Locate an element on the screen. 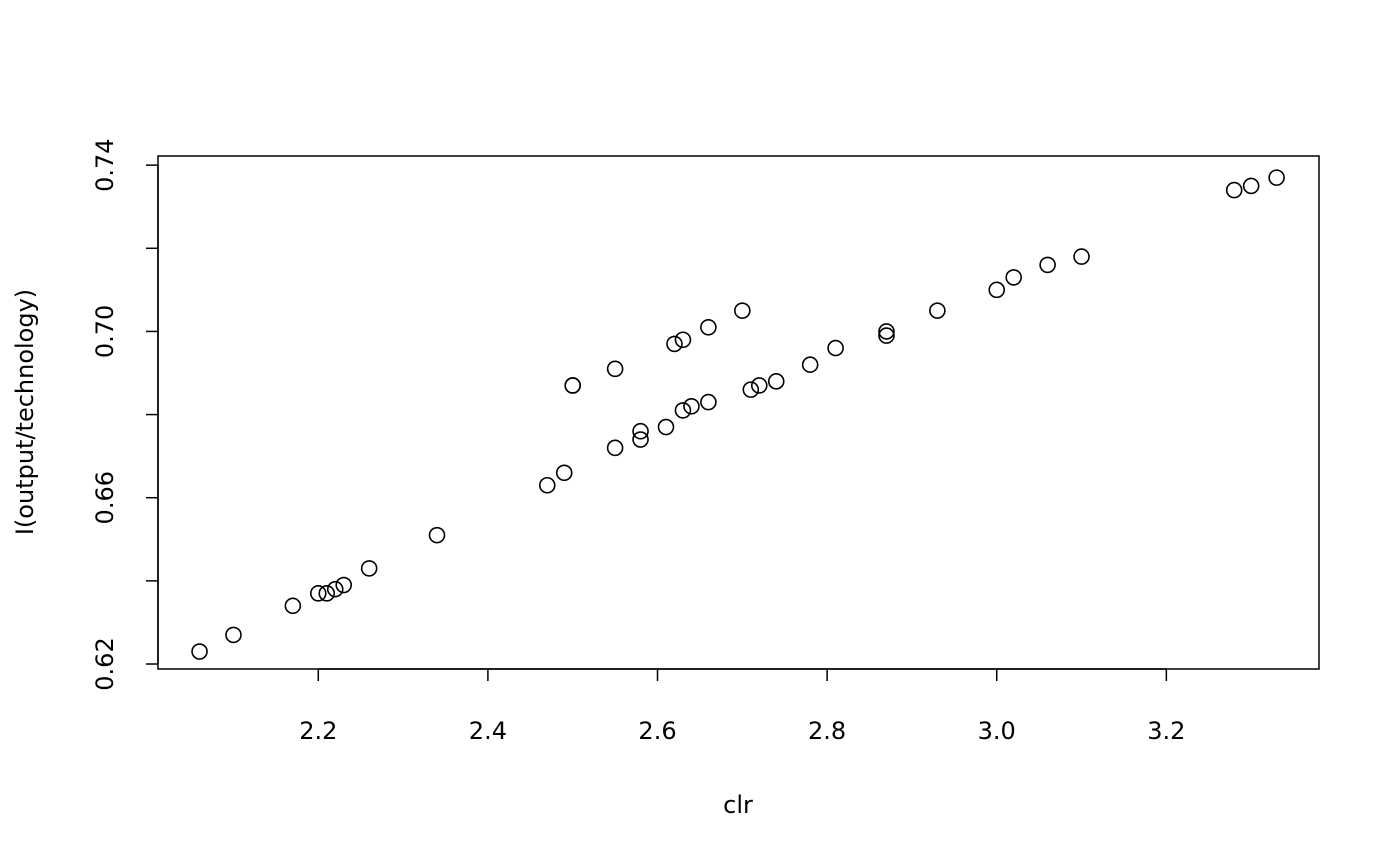 Image resolution: width=1400 pixels, height=866 pixels. x-tick-label: 3.0 is located at coordinates (997, 731).